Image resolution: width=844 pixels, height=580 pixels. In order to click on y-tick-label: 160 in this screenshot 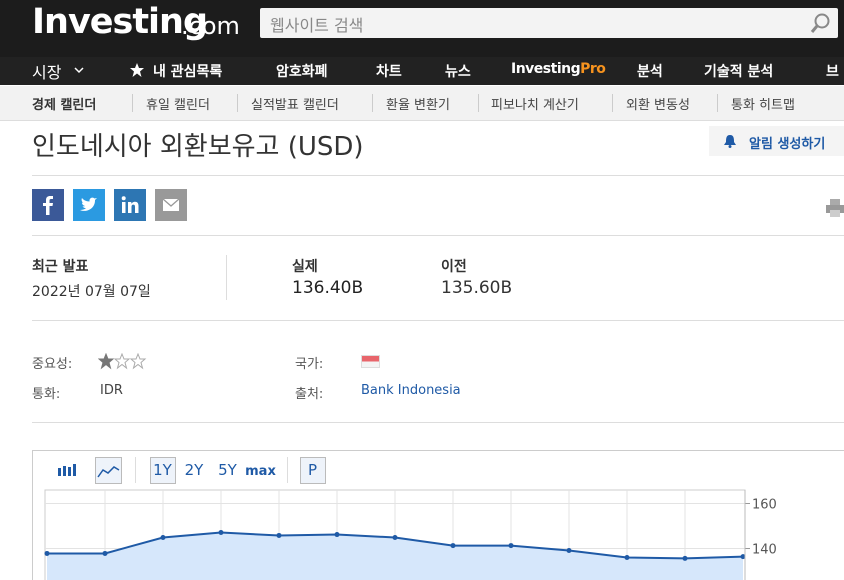, I will do `click(764, 505)`.